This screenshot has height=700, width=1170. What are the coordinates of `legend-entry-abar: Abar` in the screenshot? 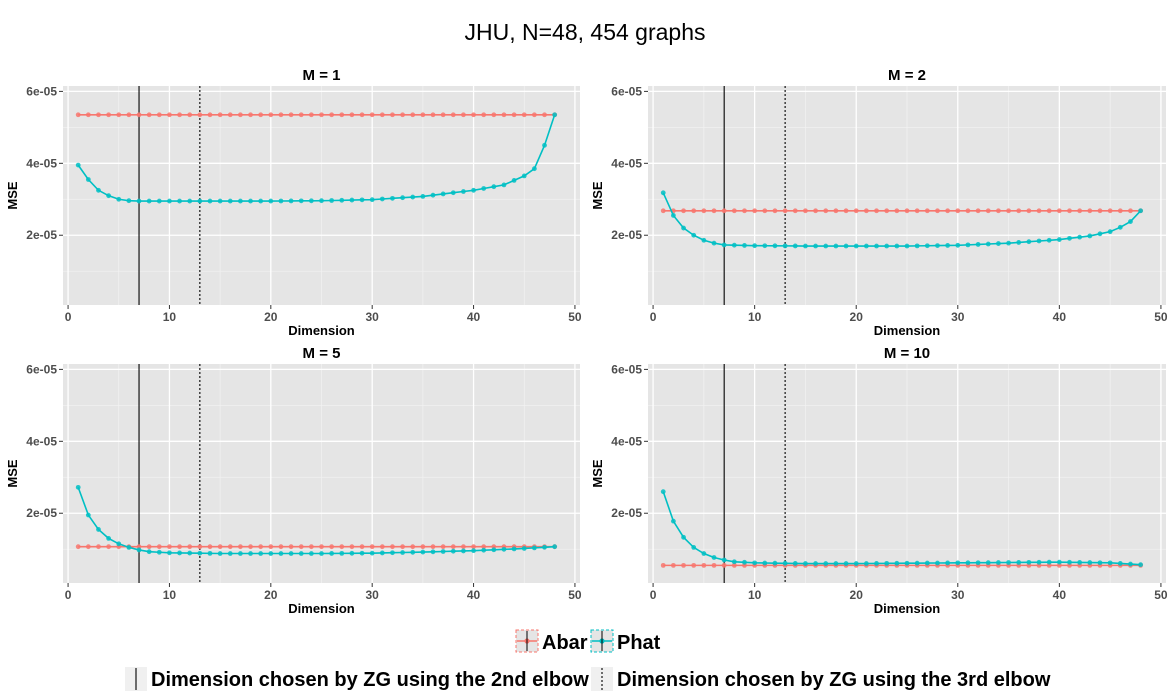 It's located at (551, 641).